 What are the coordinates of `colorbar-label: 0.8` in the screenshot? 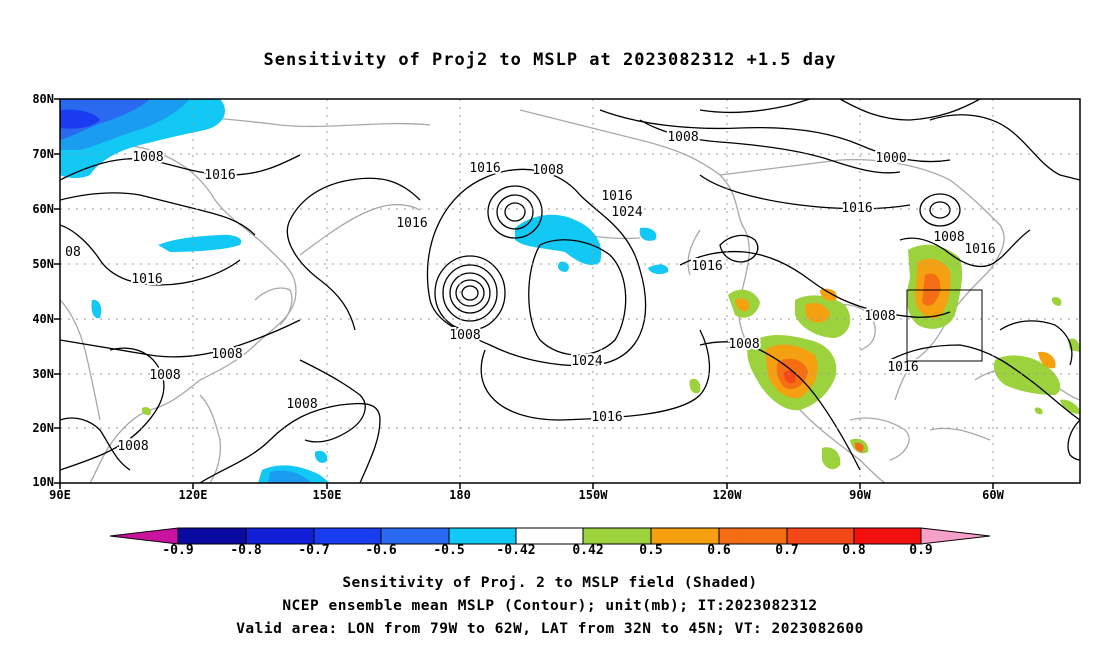 It's located at (854, 550).